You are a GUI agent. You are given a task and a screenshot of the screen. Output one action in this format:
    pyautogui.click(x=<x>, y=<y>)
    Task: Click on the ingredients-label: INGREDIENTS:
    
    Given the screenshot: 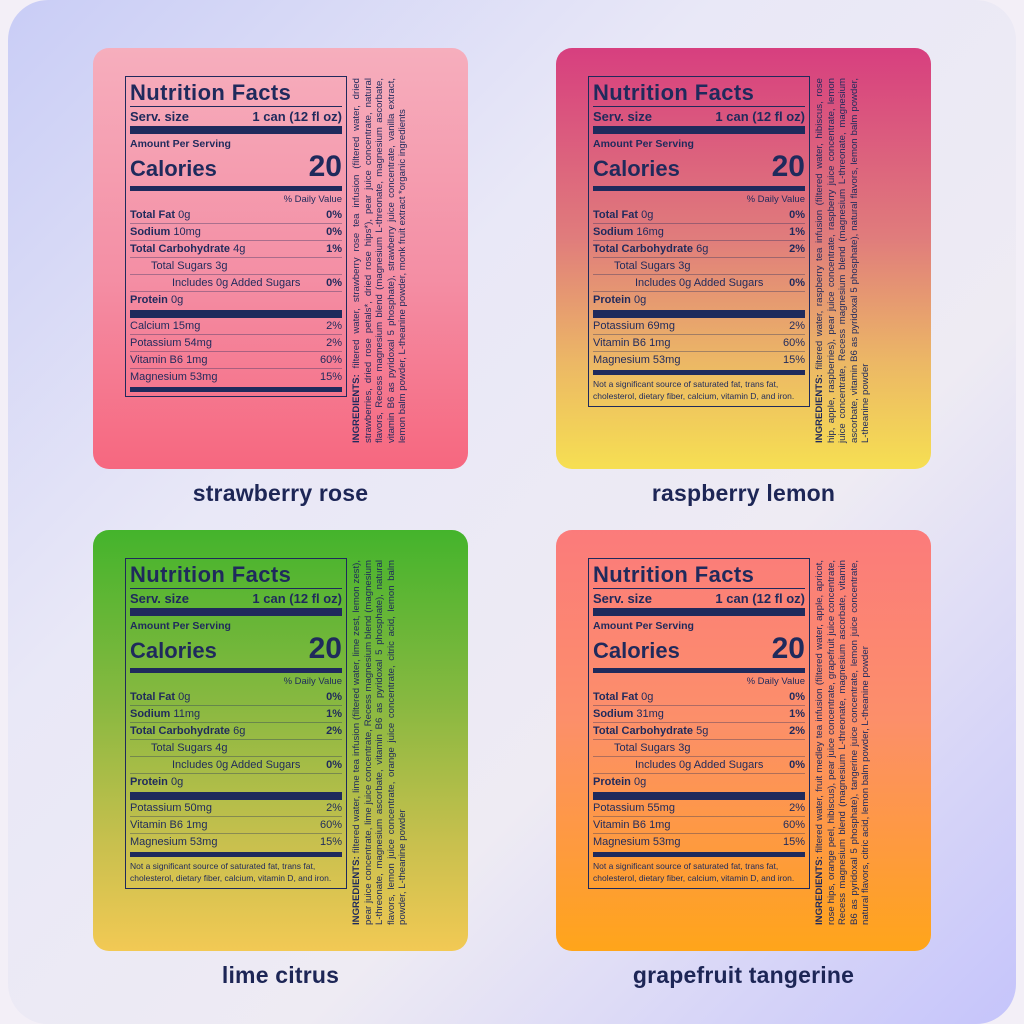 What is the action you would take?
    pyautogui.click(x=356, y=408)
    